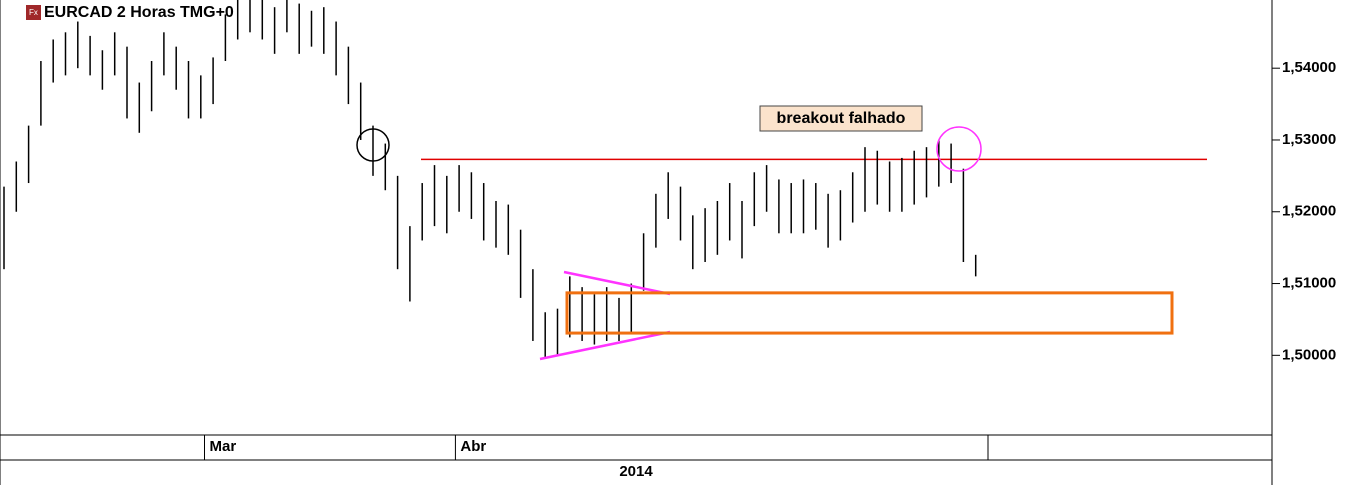 The image size is (1364, 490). I want to click on title-icon-label: Fx, so click(33, 12).